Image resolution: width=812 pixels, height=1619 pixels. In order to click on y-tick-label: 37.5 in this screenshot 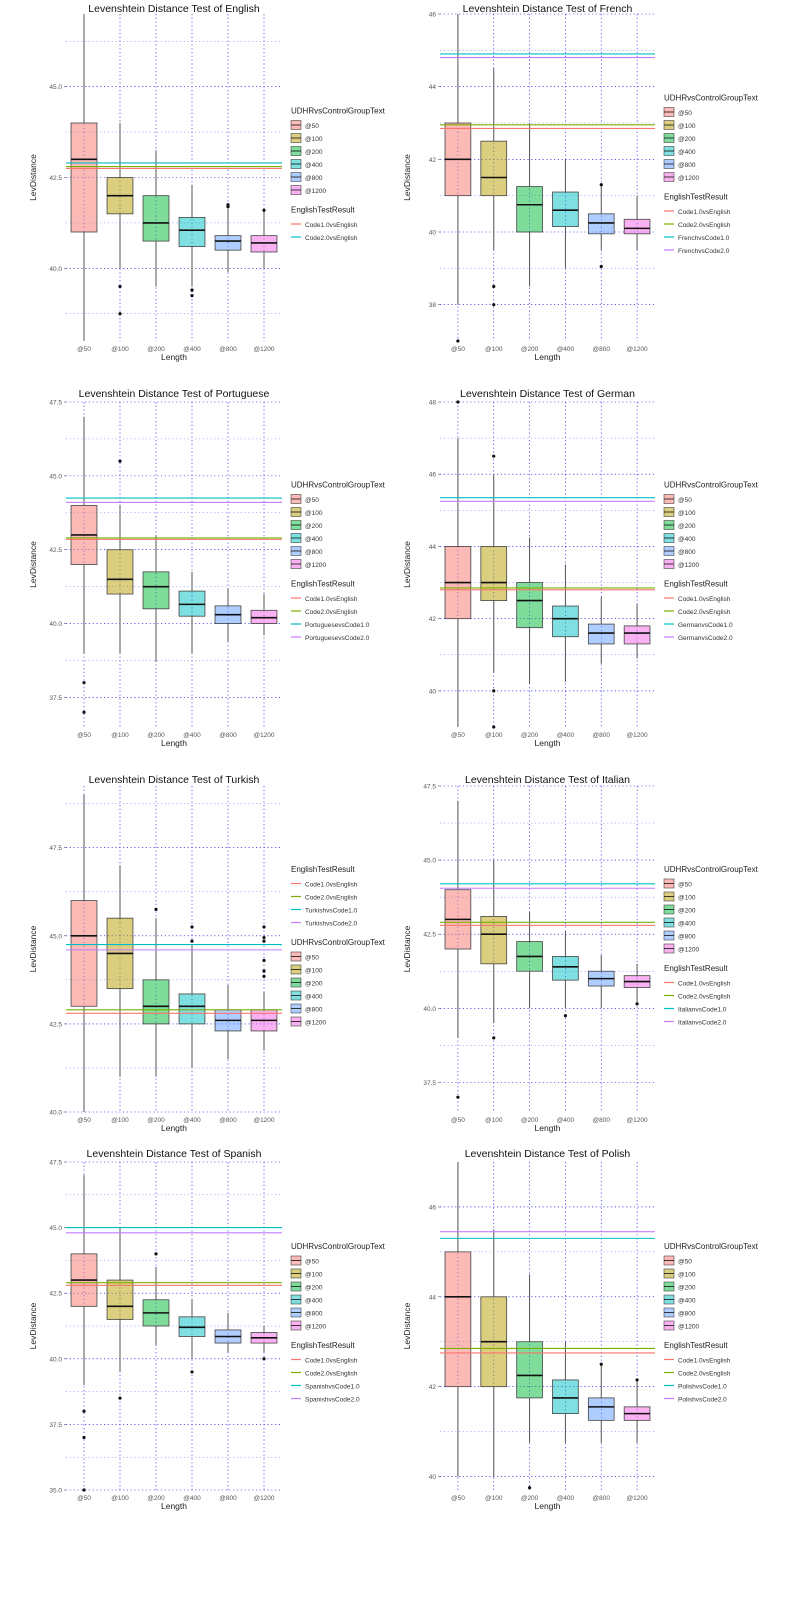, I will do `click(429, 1083)`.